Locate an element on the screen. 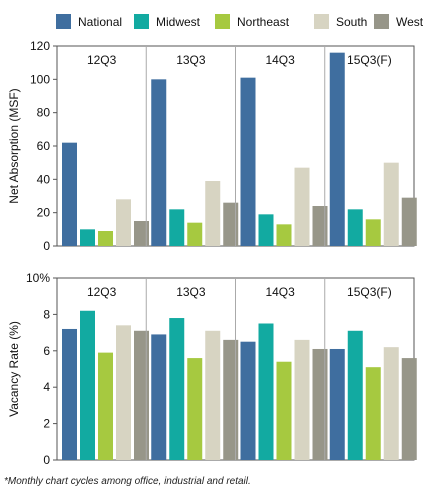 Image resolution: width=432 pixels, height=504 pixels. legend-item-northeast: Northeast is located at coordinates (252, 21).